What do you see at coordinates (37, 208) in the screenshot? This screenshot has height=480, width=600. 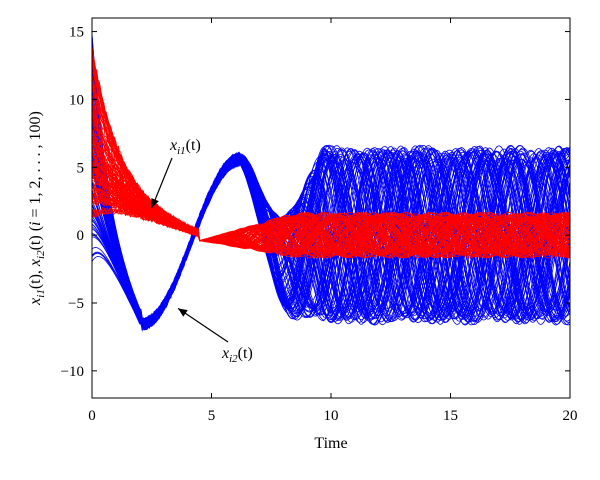 I see `y-axis-title: xi1(t), xi2(t) (i = 1, 2, . . . , 100)` at bounding box center [37, 208].